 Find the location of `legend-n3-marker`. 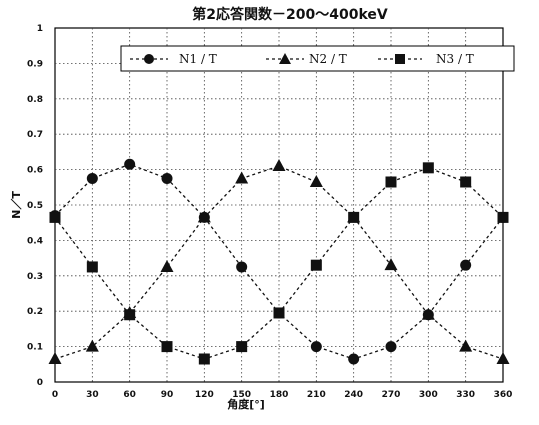

legend-n3-marker is located at coordinates (400, 59).